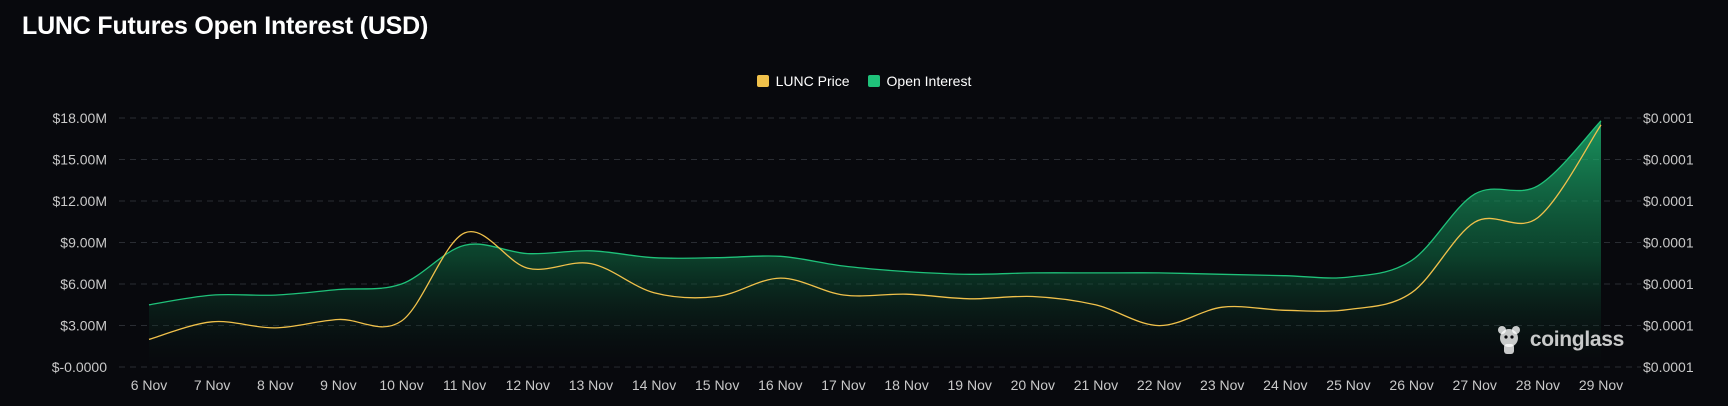  What do you see at coordinates (80, 118) in the screenshot?
I see `y-left-tick-label: $18.00M` at bounding box center [80, 118].